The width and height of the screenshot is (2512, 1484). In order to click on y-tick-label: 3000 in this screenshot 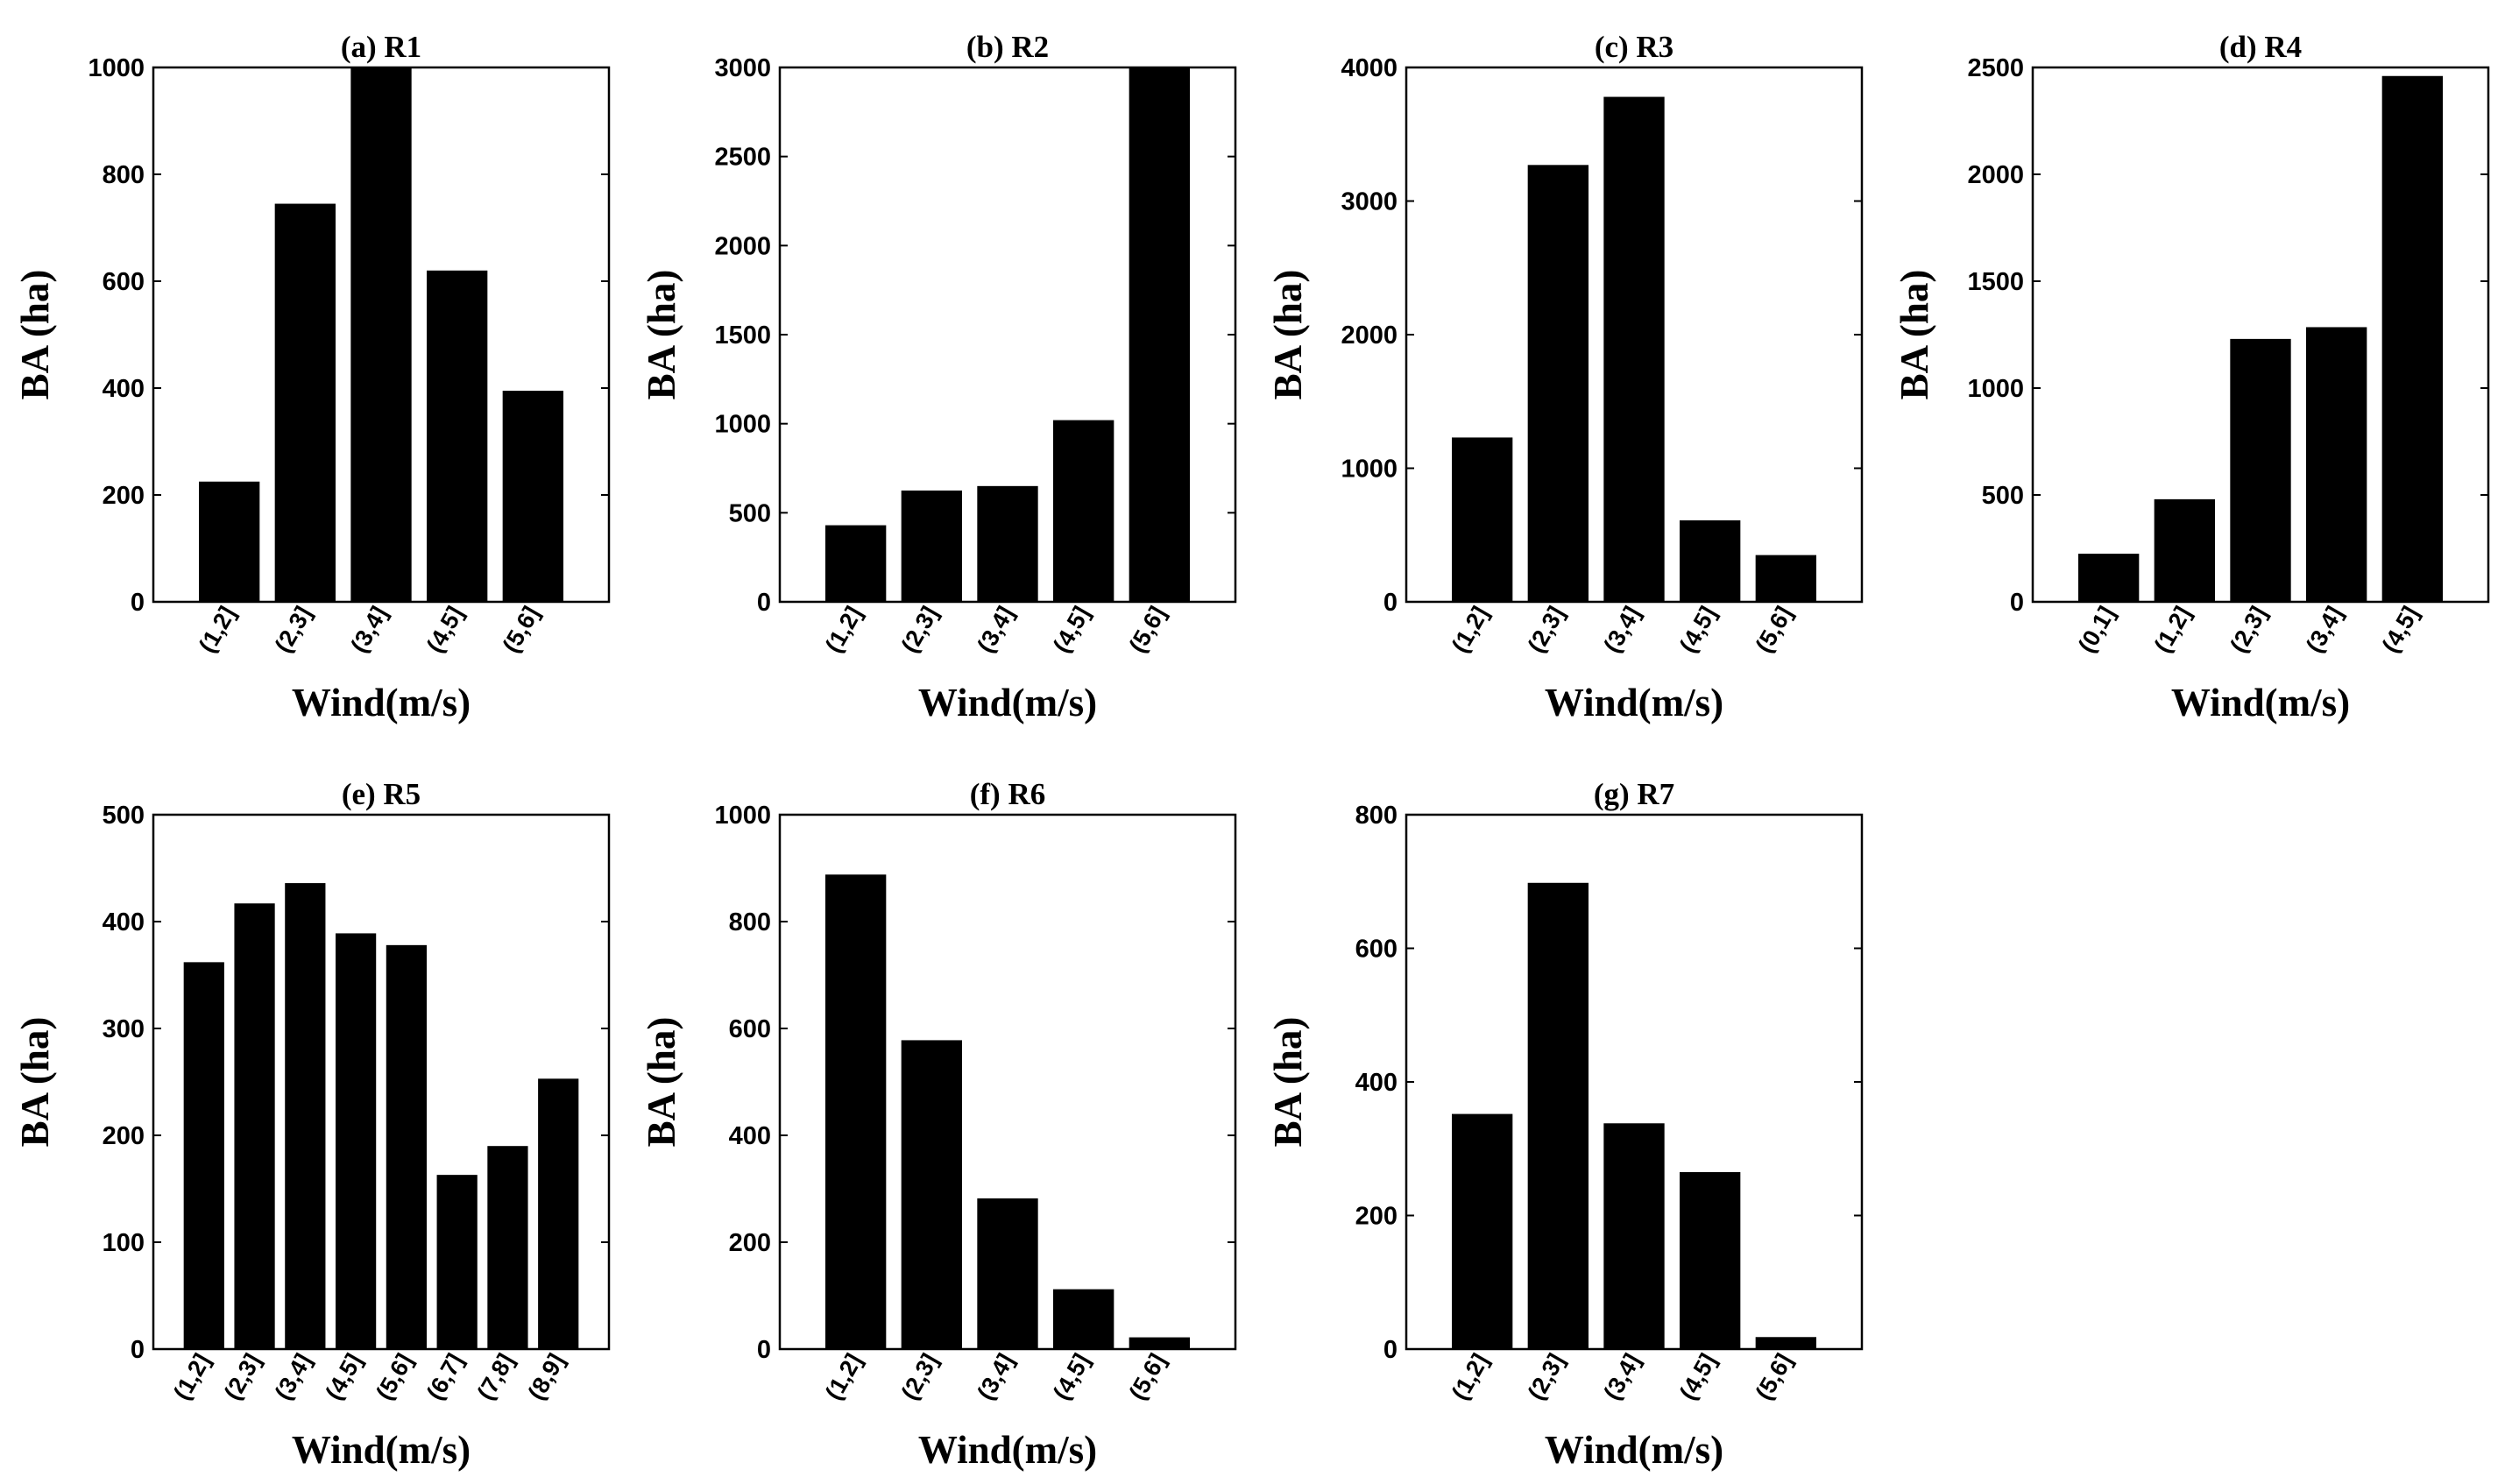, I will do `click(1369, 202)`.